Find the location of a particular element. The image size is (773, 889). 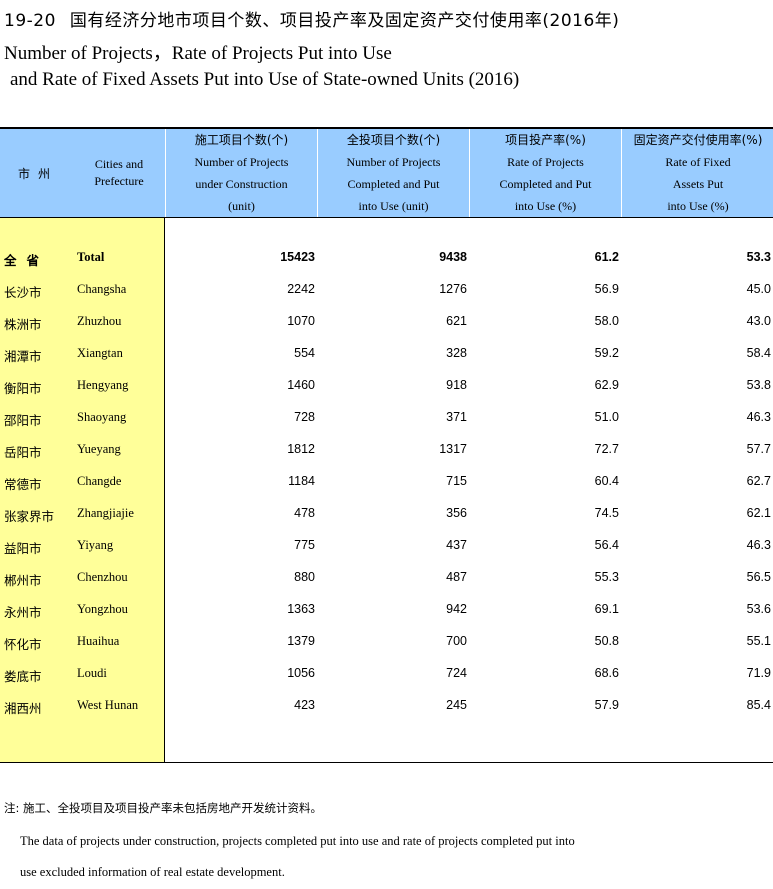

cell-projects-under-construction: 880 is located at coordinates (304, 577).